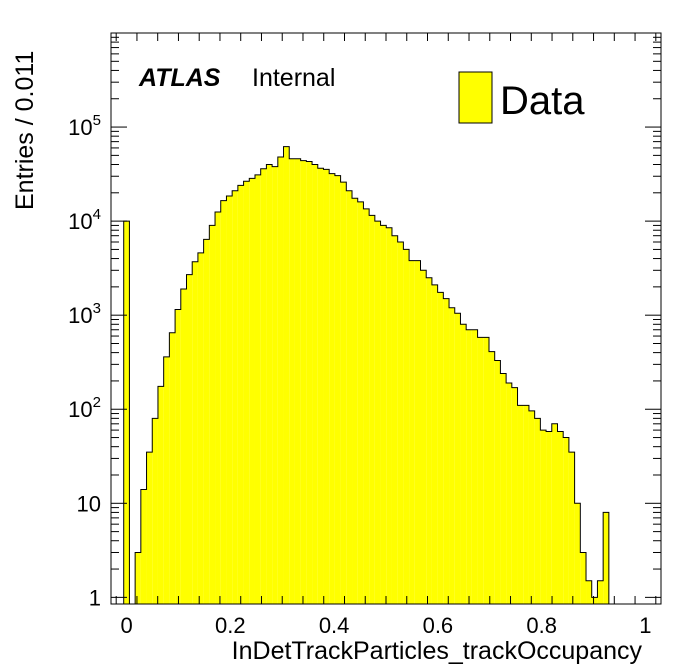 This screenshot has height=672, width=696. What do you see at coordinates (541, 625) in the screenshot?
I see `x-tick-label: 0.8` at bounding box center [541, 625].